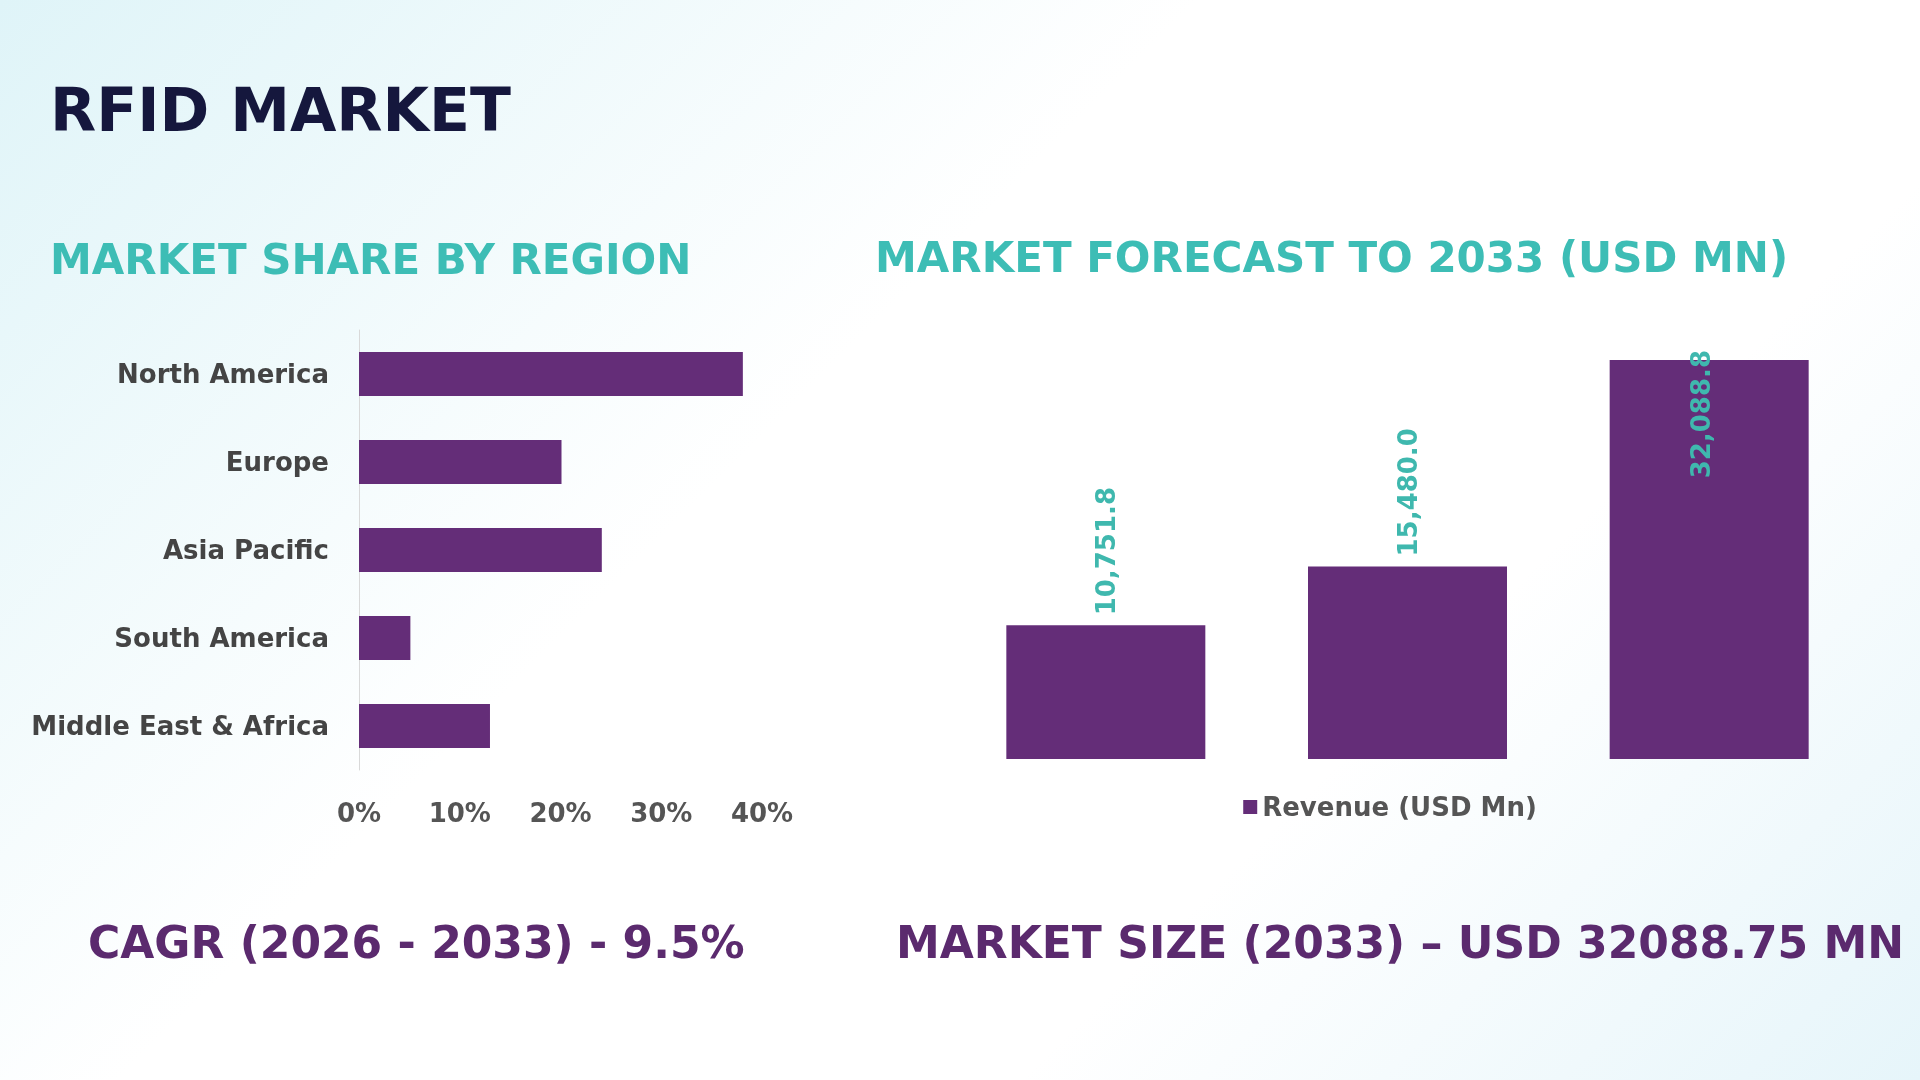 The width and height of the screenshot is (1920, 1080). Describe the element at coordinates (180, 726) in the screenshot. I see `y-tick-label: Middle East & Africa` at that location.